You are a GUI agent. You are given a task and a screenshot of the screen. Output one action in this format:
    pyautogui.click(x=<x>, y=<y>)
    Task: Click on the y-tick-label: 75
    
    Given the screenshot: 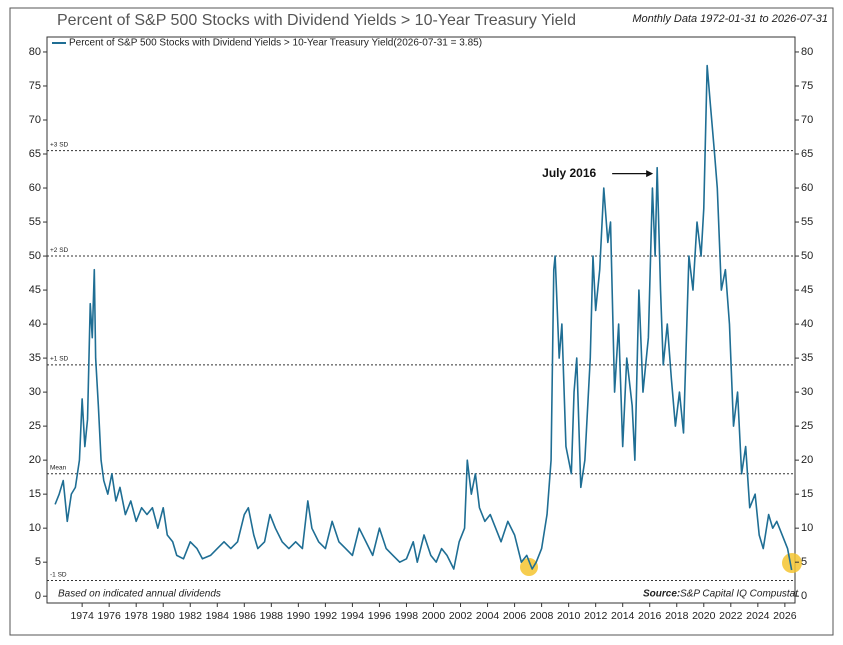 What is the action you would take?
    pyautogui.click(x=35, y=86)
    